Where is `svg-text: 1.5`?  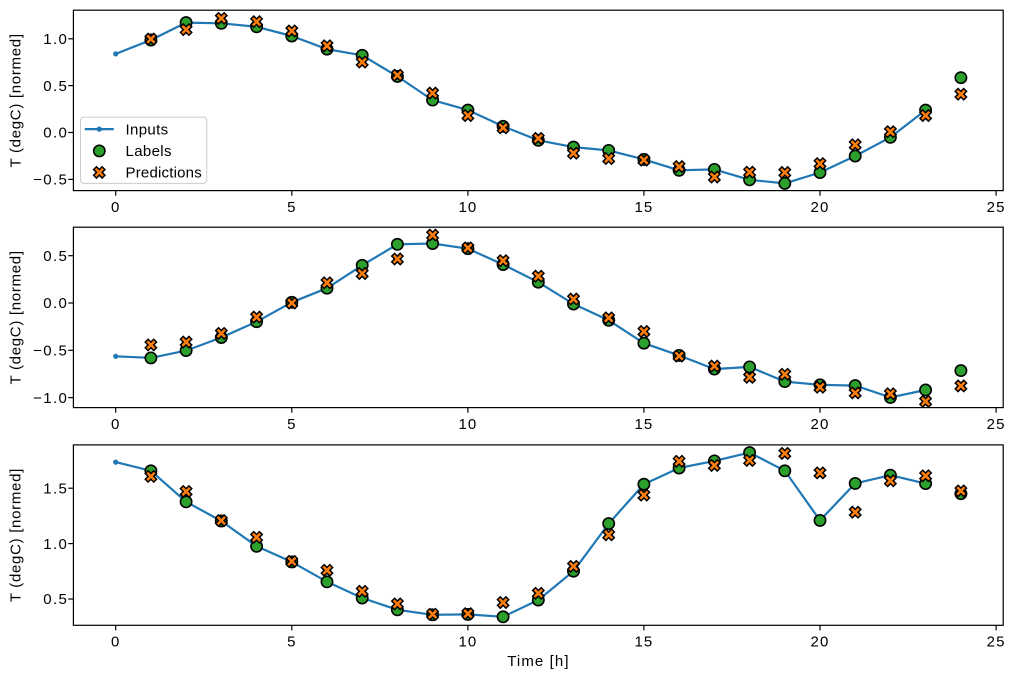
svg-text: 1.5 is located at coordinates (55, 488).